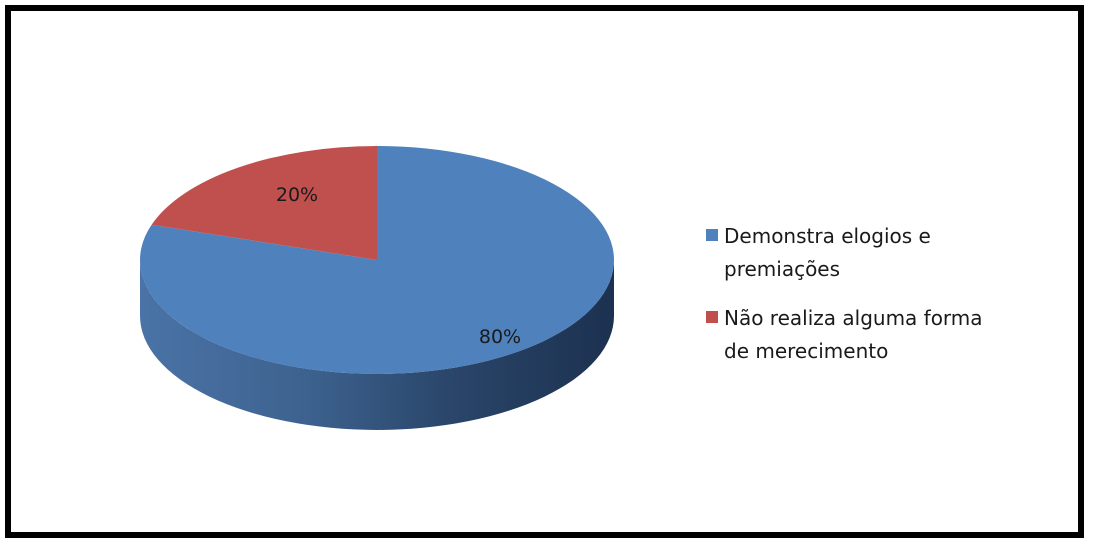 The width and height of the screenshot is (1096, 555). Describe the element at coordinates (827, 236) in the screenshot. I see `legend-label-0-0: Demonstra elogios e` at that location.